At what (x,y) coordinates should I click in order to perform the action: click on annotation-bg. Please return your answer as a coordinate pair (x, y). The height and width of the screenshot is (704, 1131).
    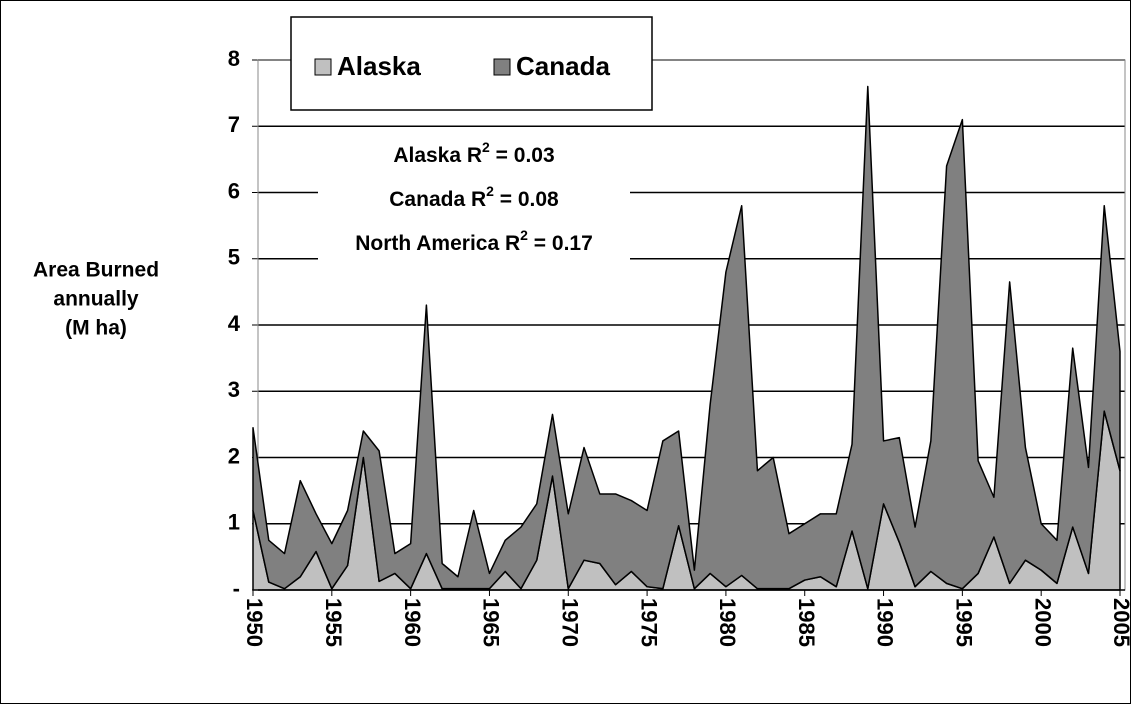
    Looking at the image, I should click on (474, 196).